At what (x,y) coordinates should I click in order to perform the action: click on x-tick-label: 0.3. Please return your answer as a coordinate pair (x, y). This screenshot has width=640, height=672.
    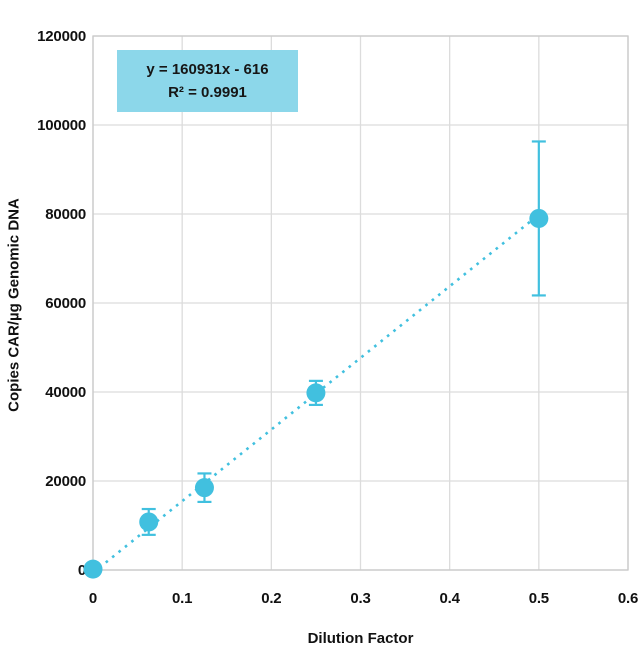
    Looking at the image, I should click on (360, 598).